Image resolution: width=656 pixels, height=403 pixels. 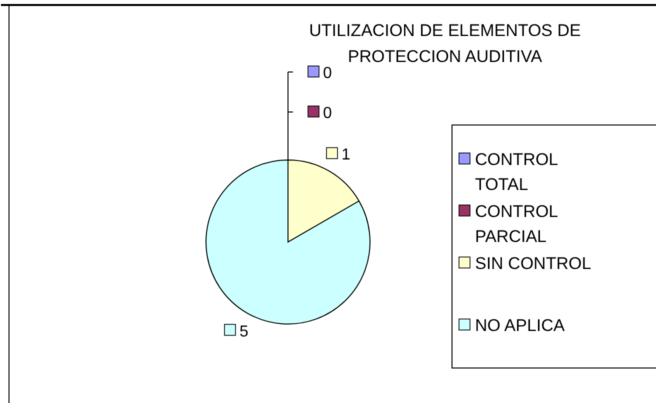 I want to click on legend-label: NO APLICA, so click(x=520, y=325).